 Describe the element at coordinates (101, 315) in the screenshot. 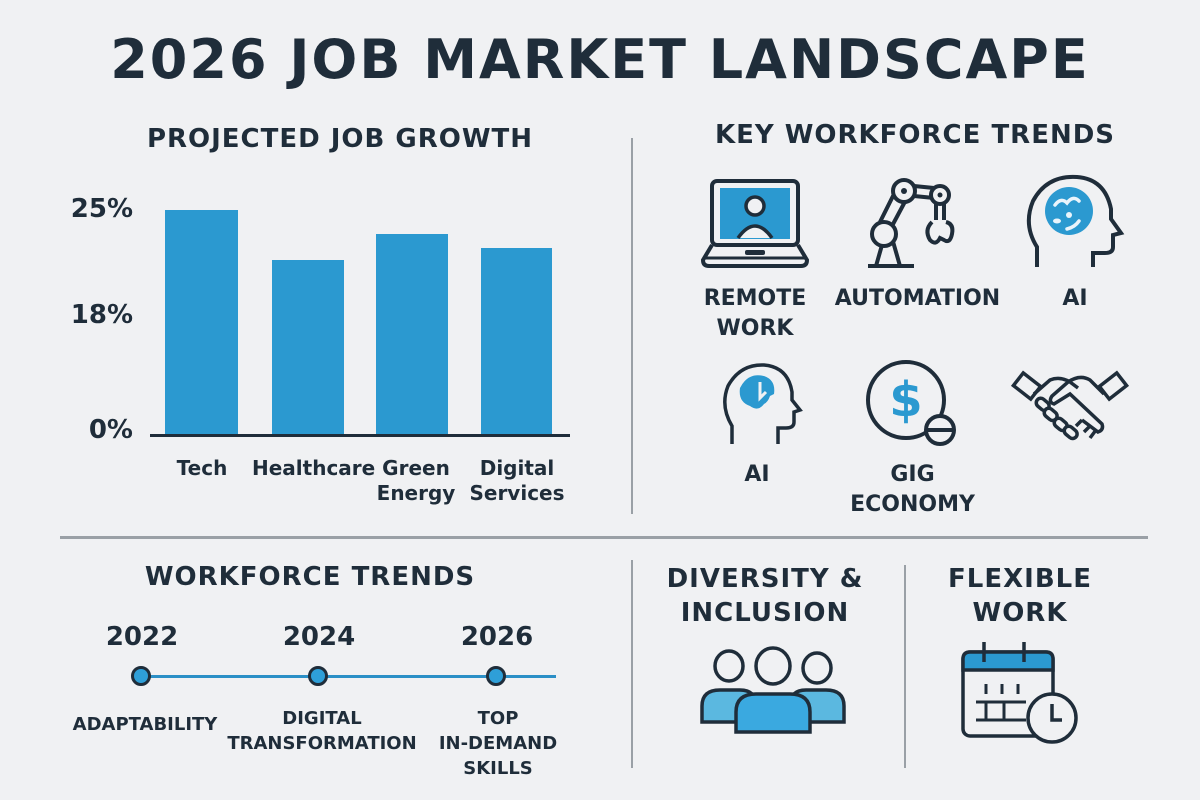

I see `y-tick-label: 18%` at that location.